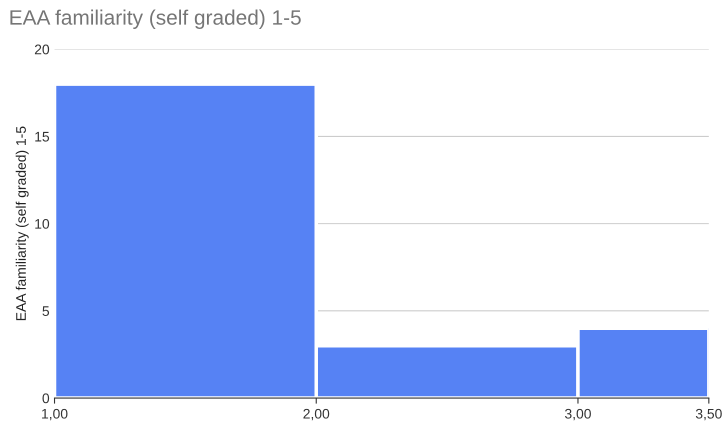  I want to click on x-tick-label: 1,00, so click(55, 414).